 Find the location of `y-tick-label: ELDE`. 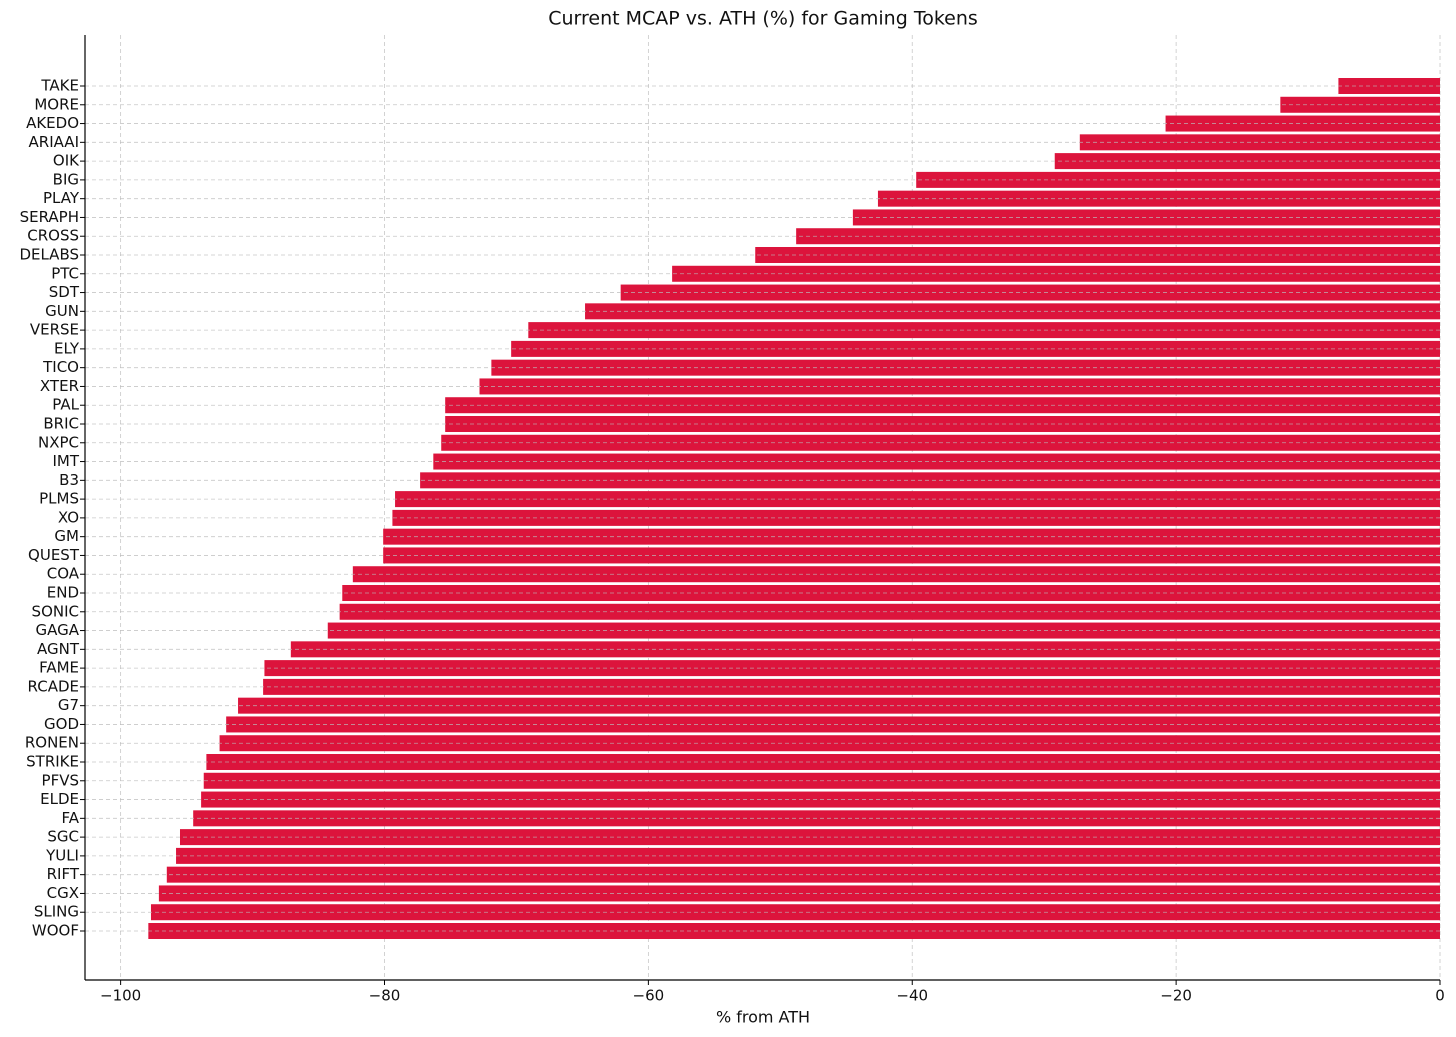

y-tick-label: ELDE is located at coordinates (59, 799).